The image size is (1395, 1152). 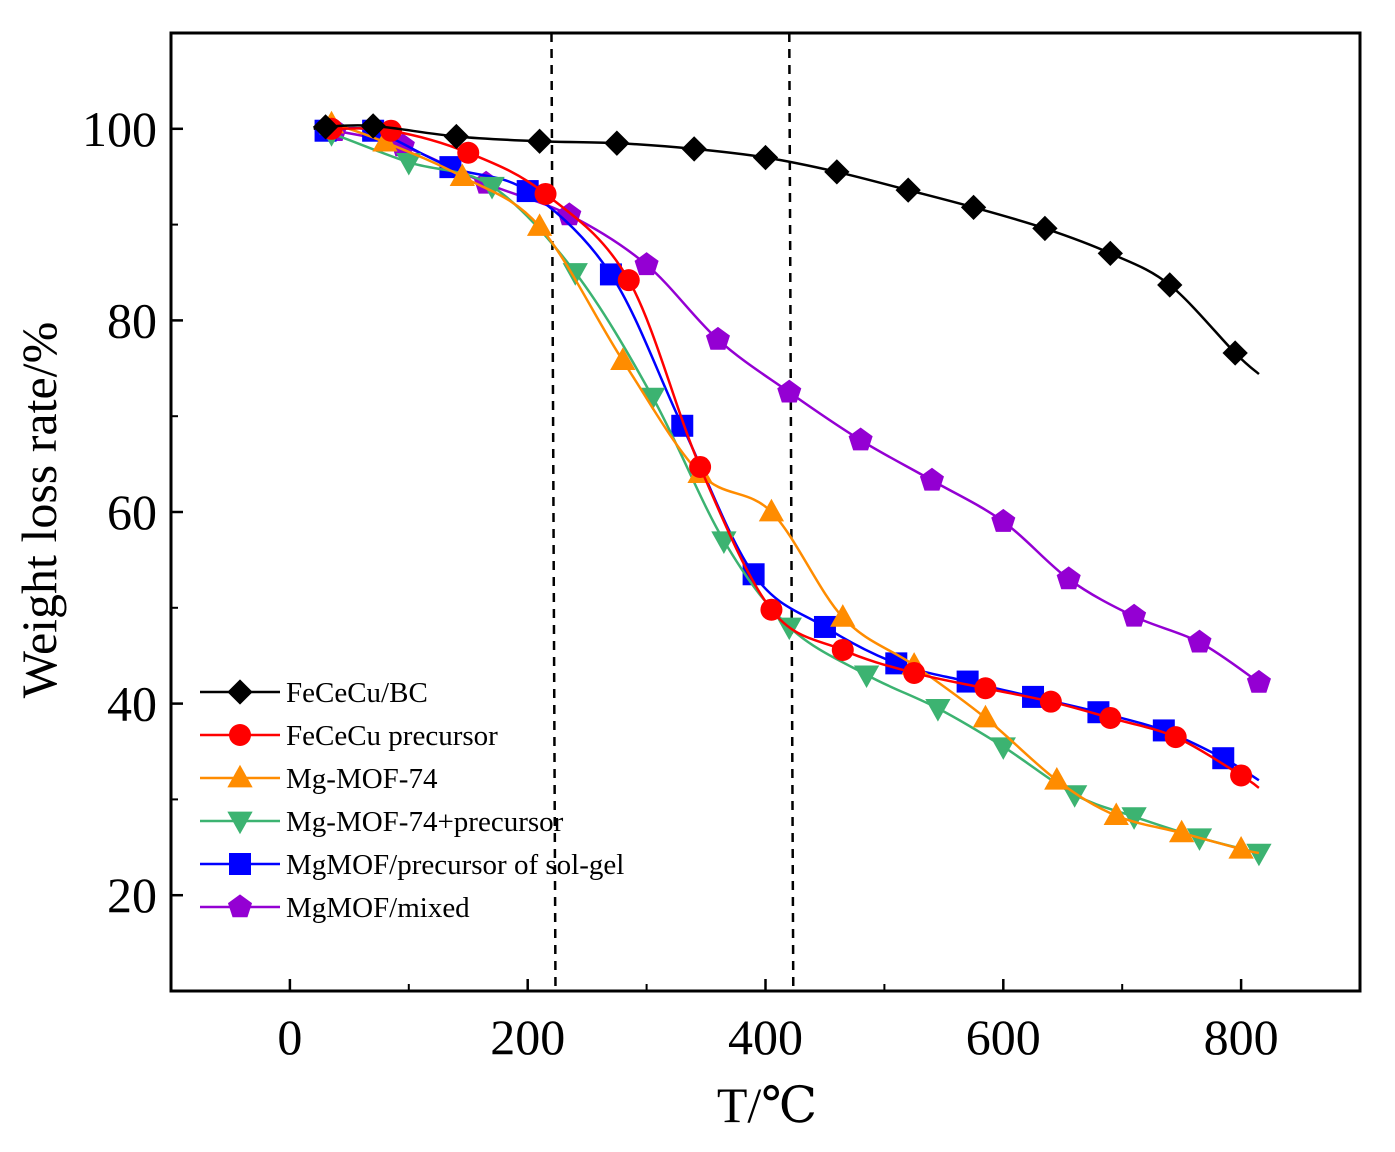 I want to click on y-tick-label: 80, so click(x=132, y=320).